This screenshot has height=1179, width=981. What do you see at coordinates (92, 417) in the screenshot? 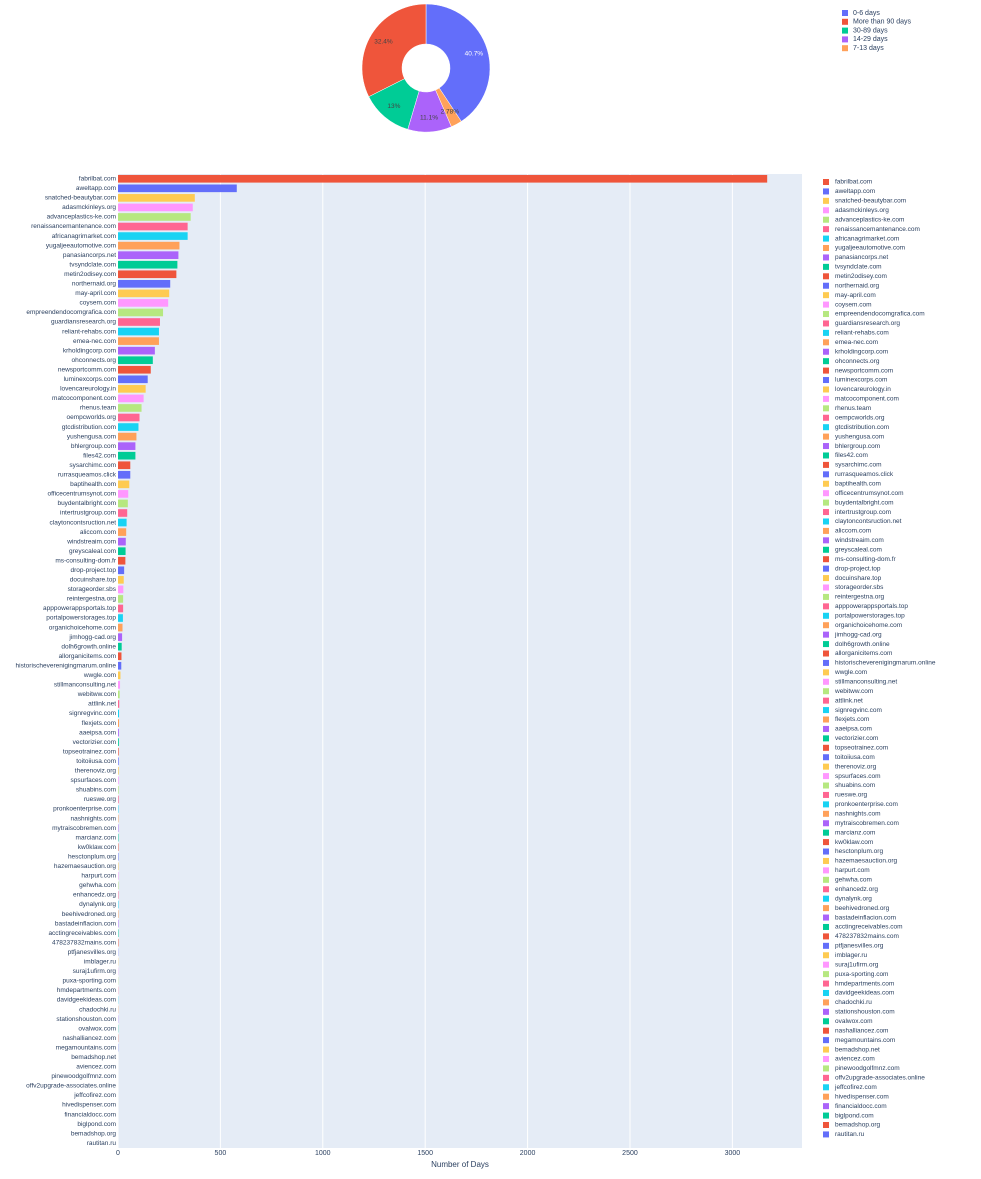
I see `y-tick-label: oempcworlds.org` at bounding box center [92, 417].